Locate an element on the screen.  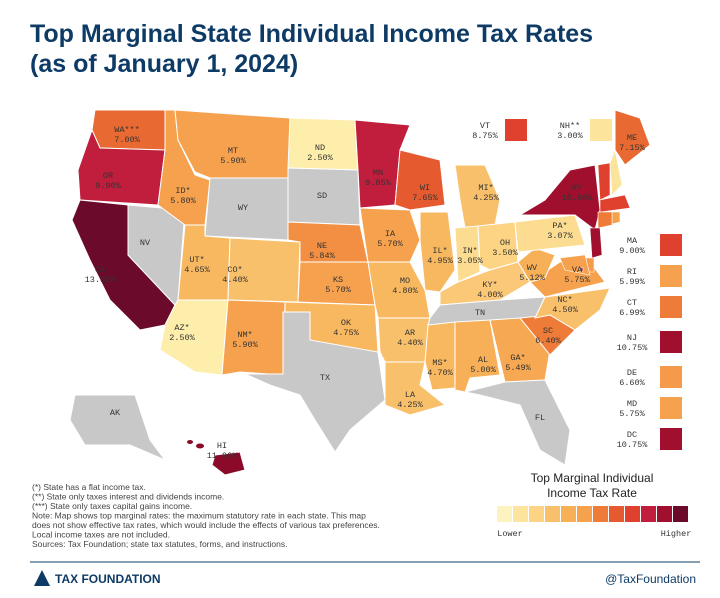
state-abbr: NY is located at coordinates (577, 188).